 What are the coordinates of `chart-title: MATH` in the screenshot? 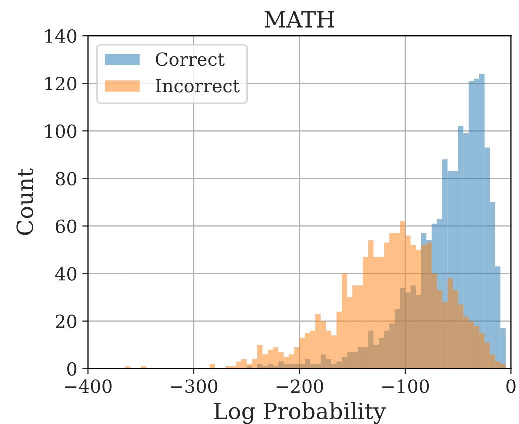 It's located at (299, 20).